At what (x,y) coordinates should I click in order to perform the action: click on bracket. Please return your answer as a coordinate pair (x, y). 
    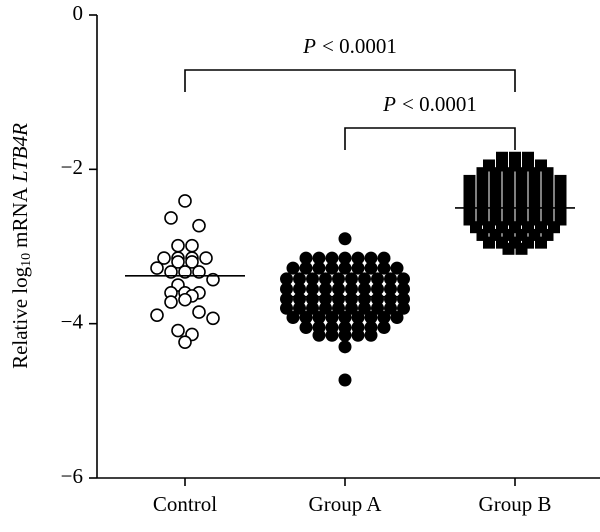
    Looking at the image, I should click on (430, 138).